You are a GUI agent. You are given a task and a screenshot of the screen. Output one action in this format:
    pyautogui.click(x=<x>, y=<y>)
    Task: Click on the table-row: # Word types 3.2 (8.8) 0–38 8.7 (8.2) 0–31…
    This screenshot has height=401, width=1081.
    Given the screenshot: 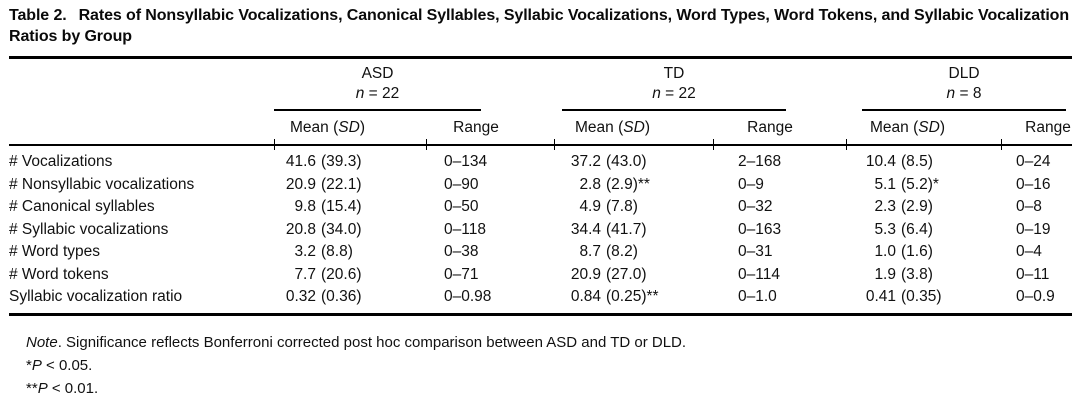 What is the action you would take?
    pyautogui.click(x=540, y=252)
    